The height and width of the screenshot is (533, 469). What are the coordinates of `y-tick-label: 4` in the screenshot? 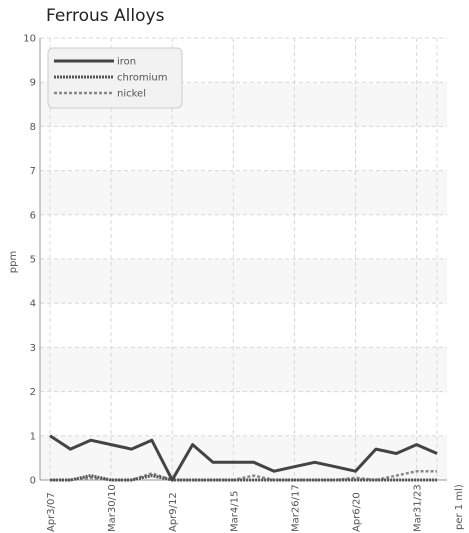 It's located at (33, 304).